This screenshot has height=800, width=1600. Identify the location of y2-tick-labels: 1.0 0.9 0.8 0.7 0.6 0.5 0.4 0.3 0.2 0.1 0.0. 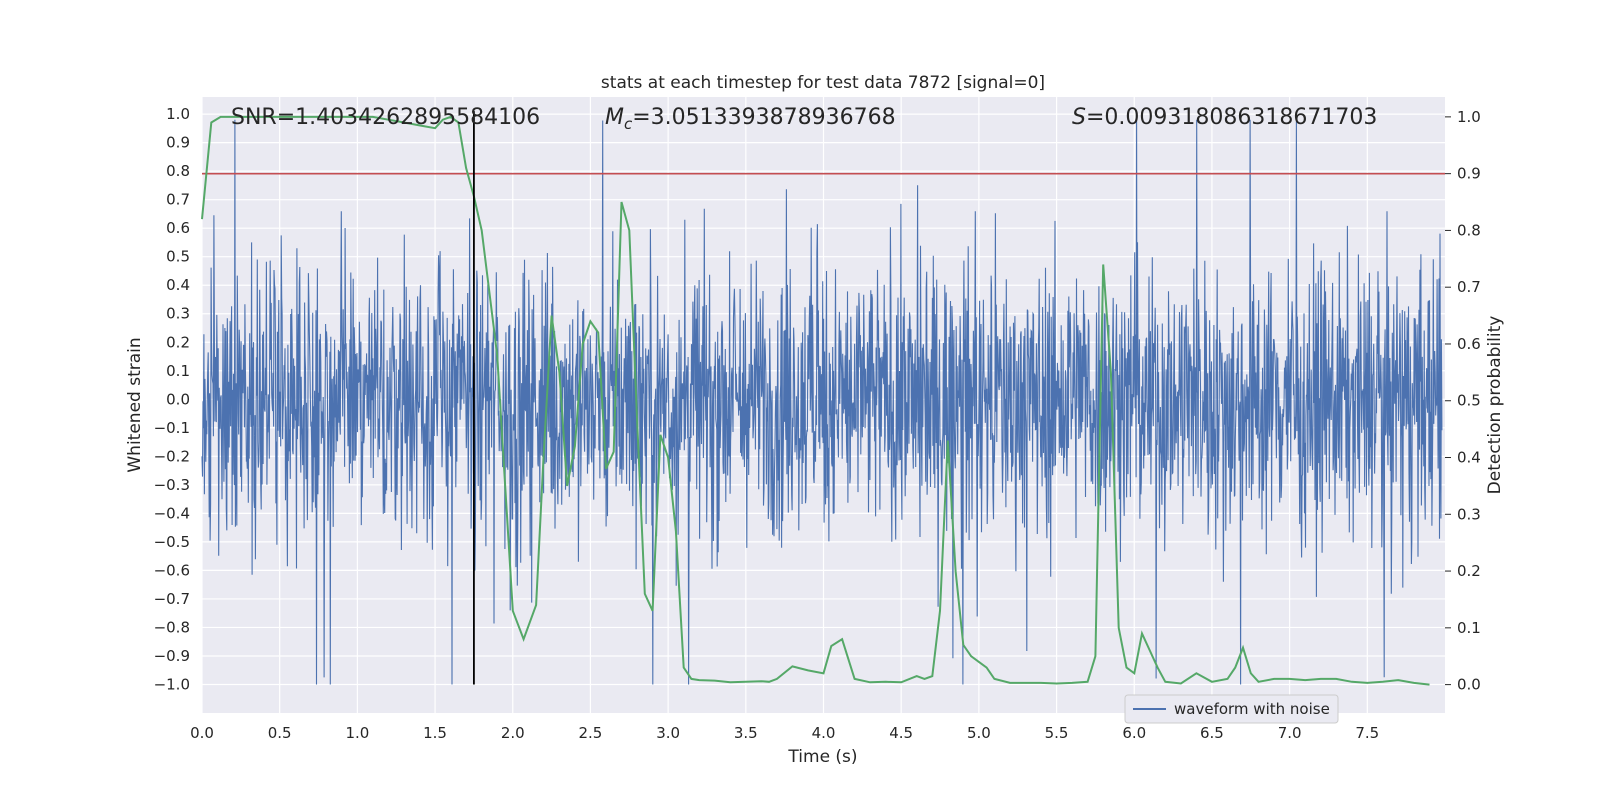
(1463, 401).